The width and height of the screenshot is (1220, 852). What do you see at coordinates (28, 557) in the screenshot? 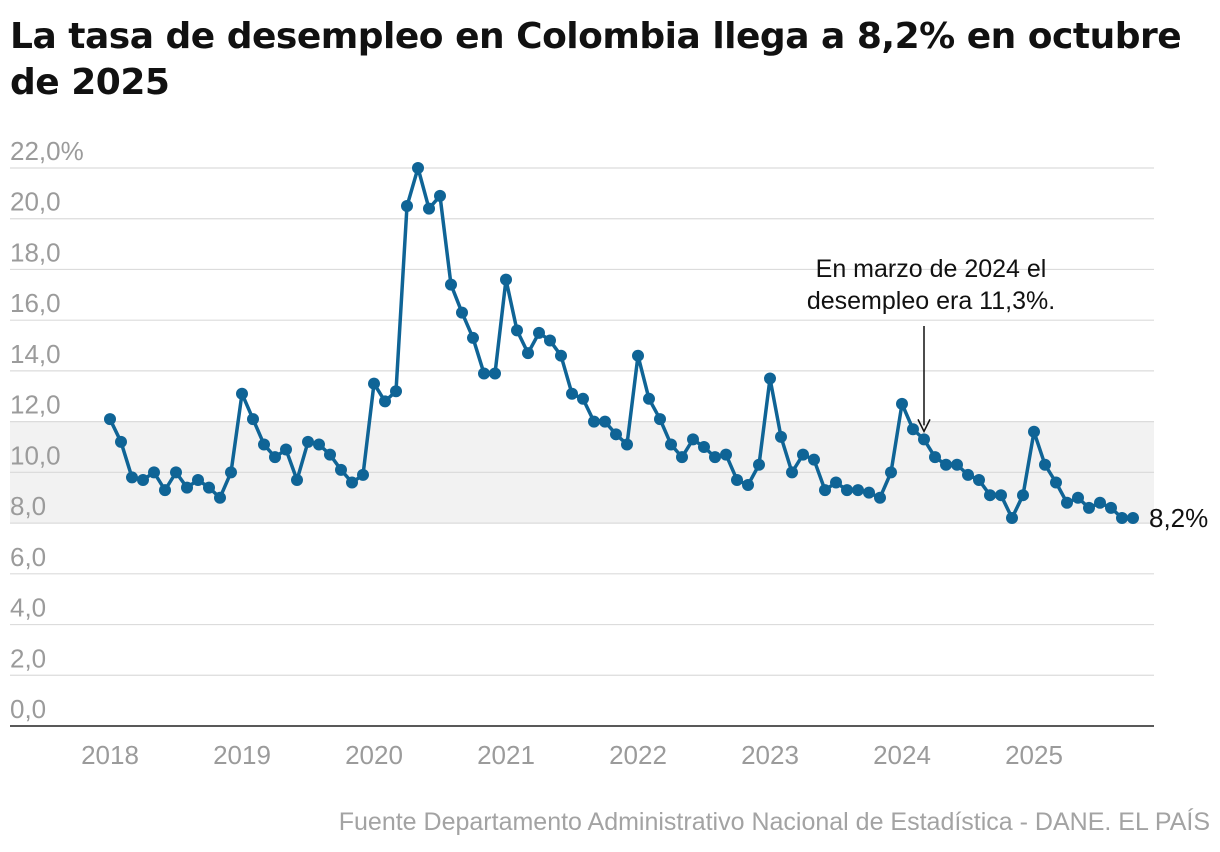
I see `y-tick-label: 6,0` at bounding box center [28, 557].